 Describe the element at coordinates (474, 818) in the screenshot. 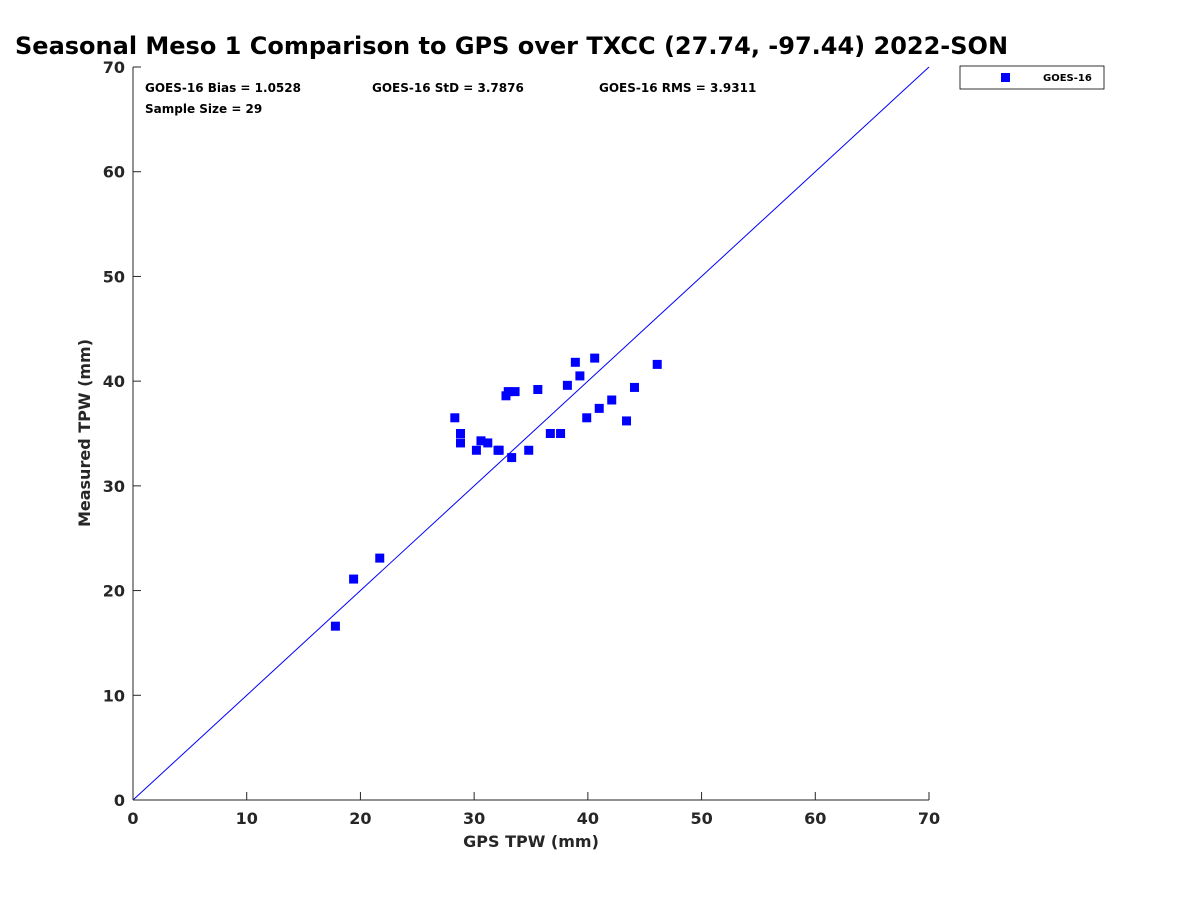

I see `x-tick-label: 30` at that location.